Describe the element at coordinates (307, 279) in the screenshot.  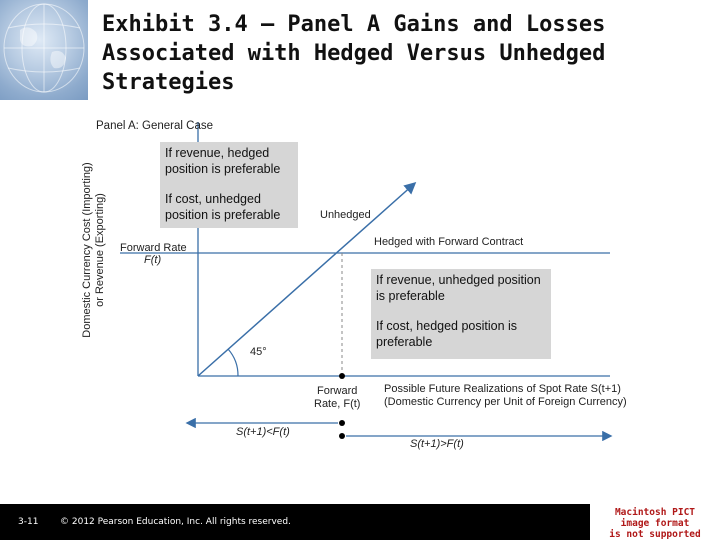
I see `unhedged-line` at that location.